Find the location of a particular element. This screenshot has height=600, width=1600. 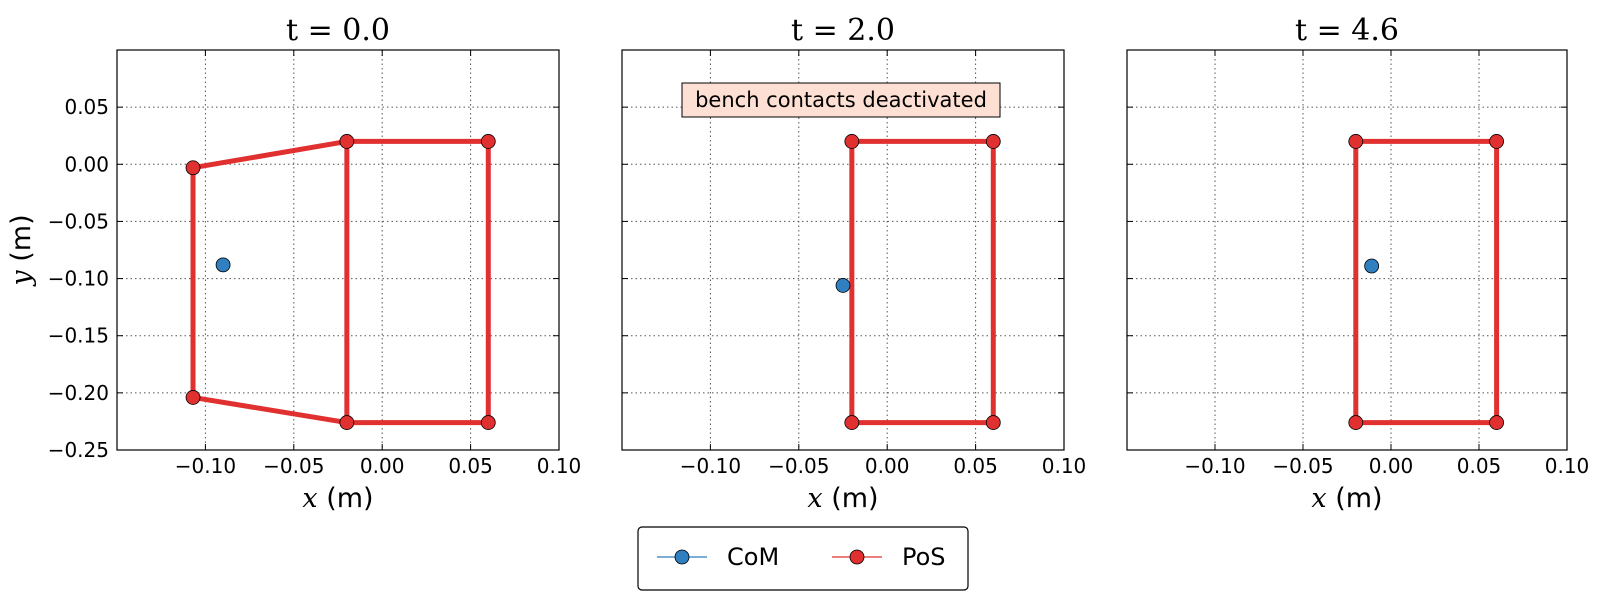

y-tick-label: −0.05 is located at coordinates (78, 221).